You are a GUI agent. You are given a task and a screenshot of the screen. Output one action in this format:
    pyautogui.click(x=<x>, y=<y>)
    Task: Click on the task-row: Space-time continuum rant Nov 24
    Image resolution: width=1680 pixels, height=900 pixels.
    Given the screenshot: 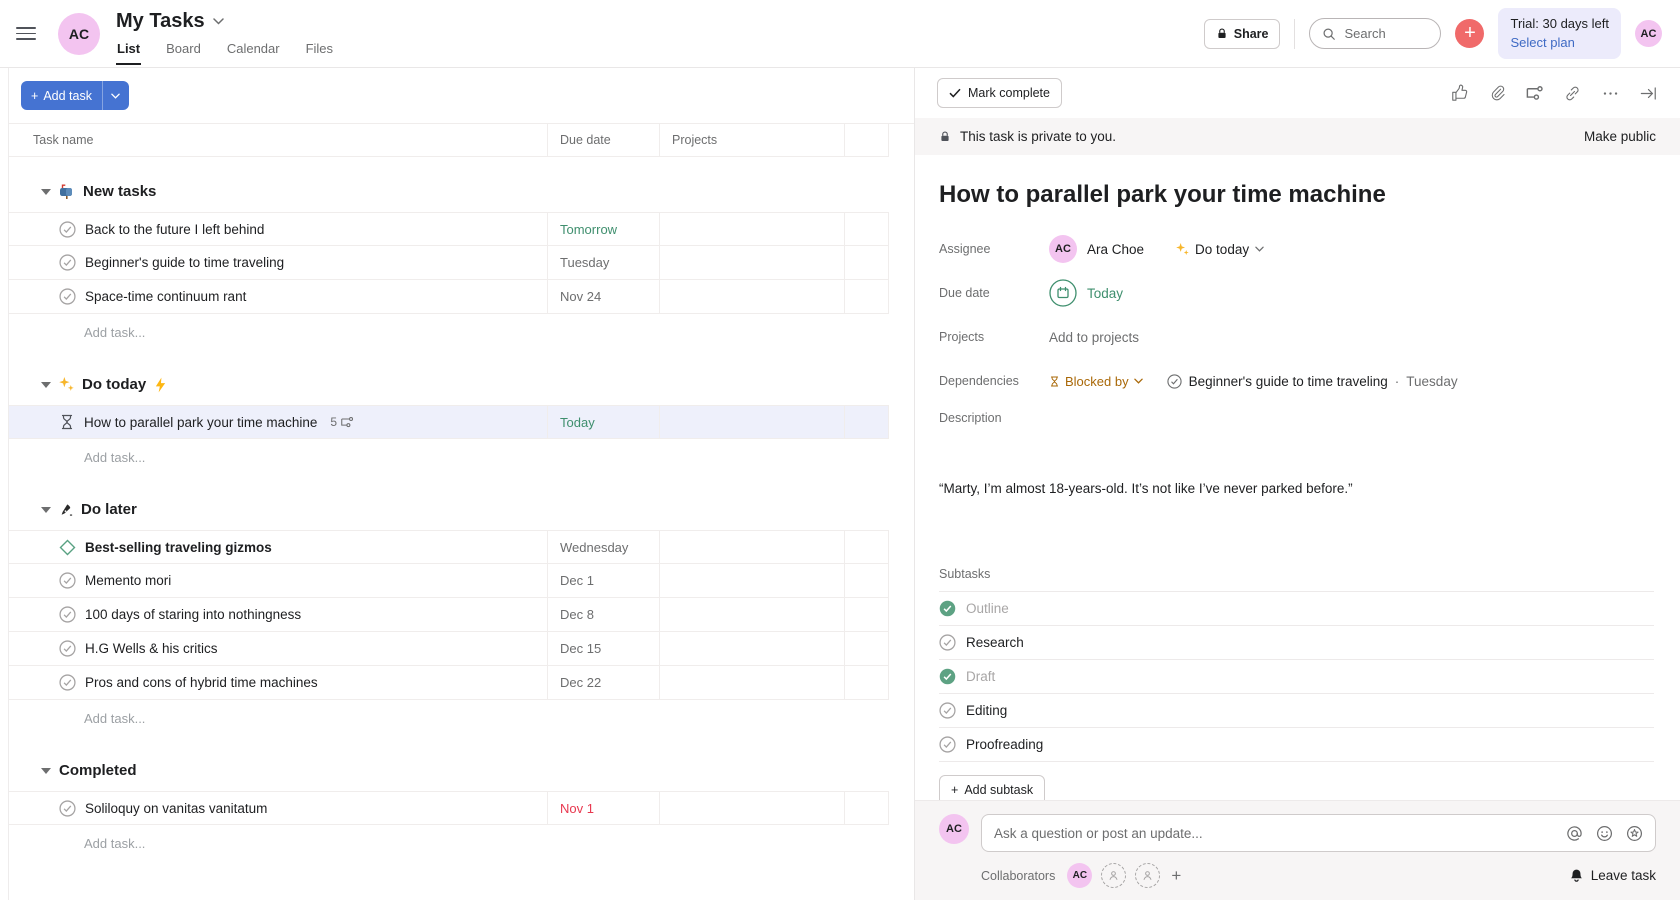 What is the action you would take?
    pyautogui.click(x=449, y=297)
    